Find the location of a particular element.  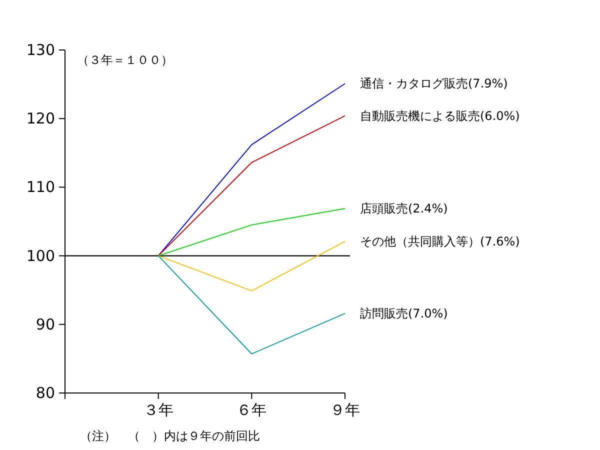

text: （注） （ ）内は９年の前回比 is located at coordinates (170, 436).